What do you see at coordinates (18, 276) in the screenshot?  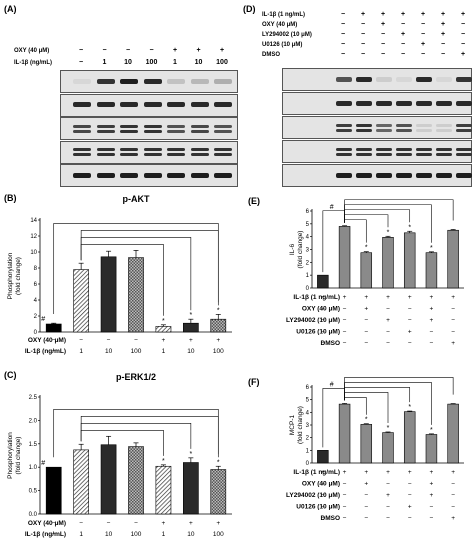 I see `y-axis-label: (fold change)` at bounding box center [18, 276].